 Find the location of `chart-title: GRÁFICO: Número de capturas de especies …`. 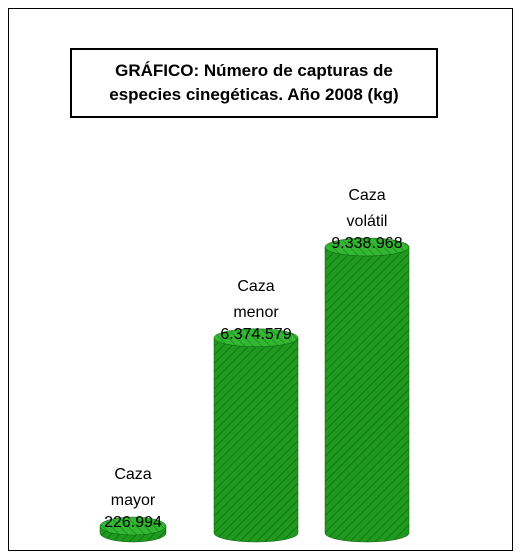

chart-title: GRÁFICO: Número de capturas de especies … is located at coordinates (254, 83).